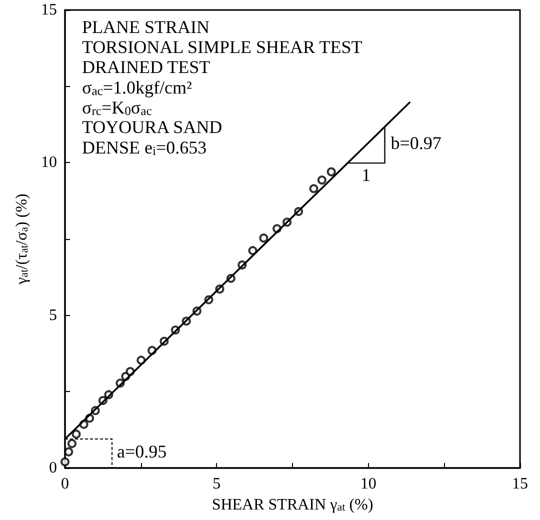 The height and width of the screenshot is (520, 540). Describe the element at coordinates (293, 505) in the screenshot. I see `x-axis-title: SHEAR STRAIN γat (%)` at that location.